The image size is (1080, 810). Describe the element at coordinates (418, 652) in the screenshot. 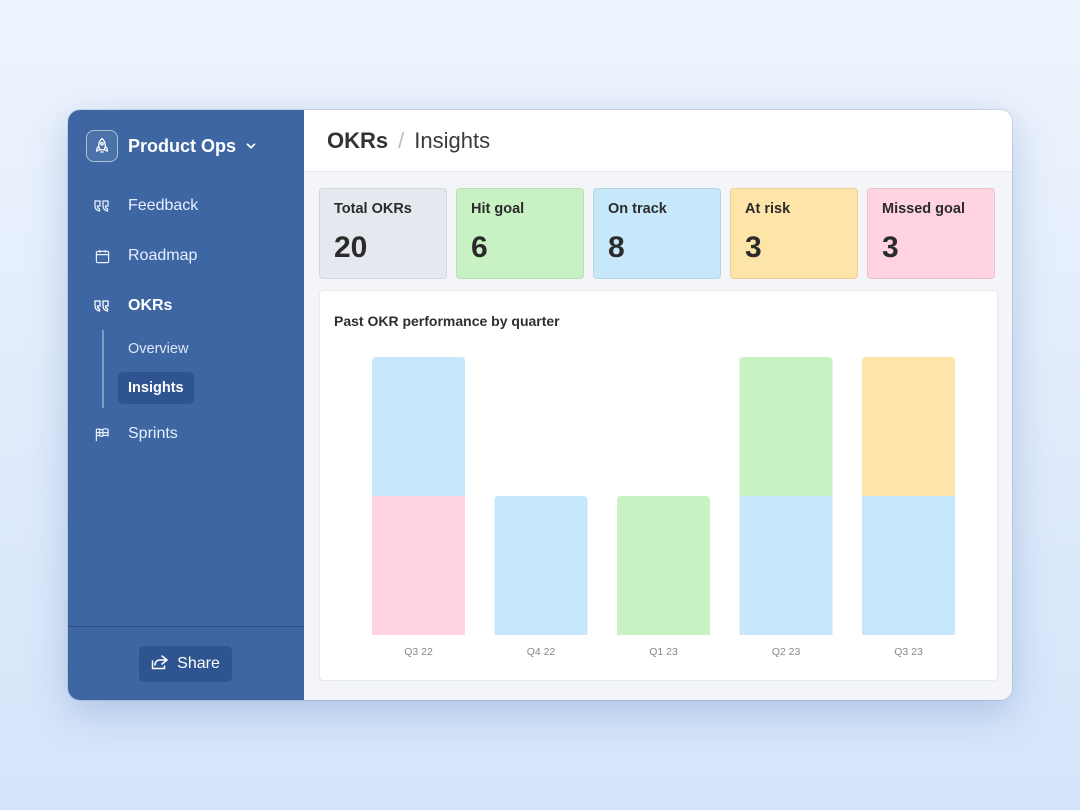

I see `x-tick-label: Q3 22` at that location.